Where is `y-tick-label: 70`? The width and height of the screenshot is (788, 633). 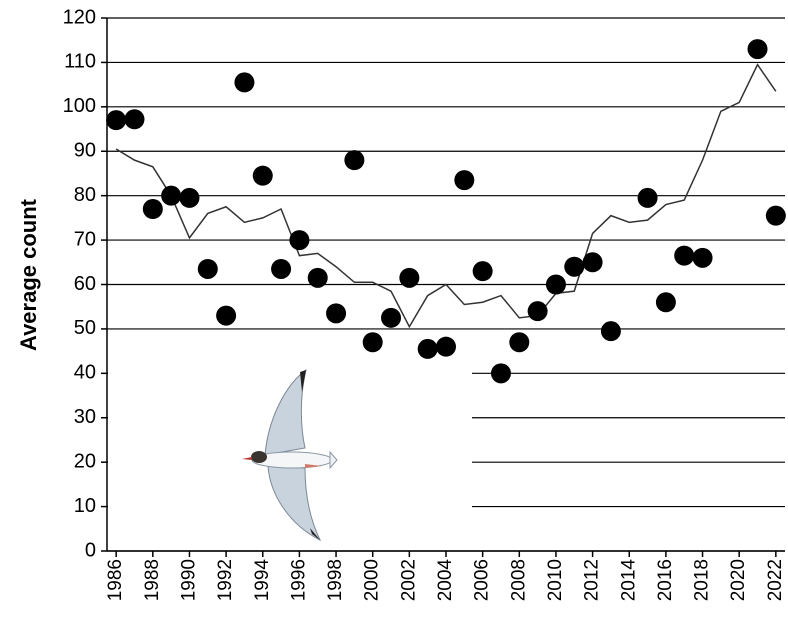 y-tick-label: 70 is located at coordinates (85, 239).